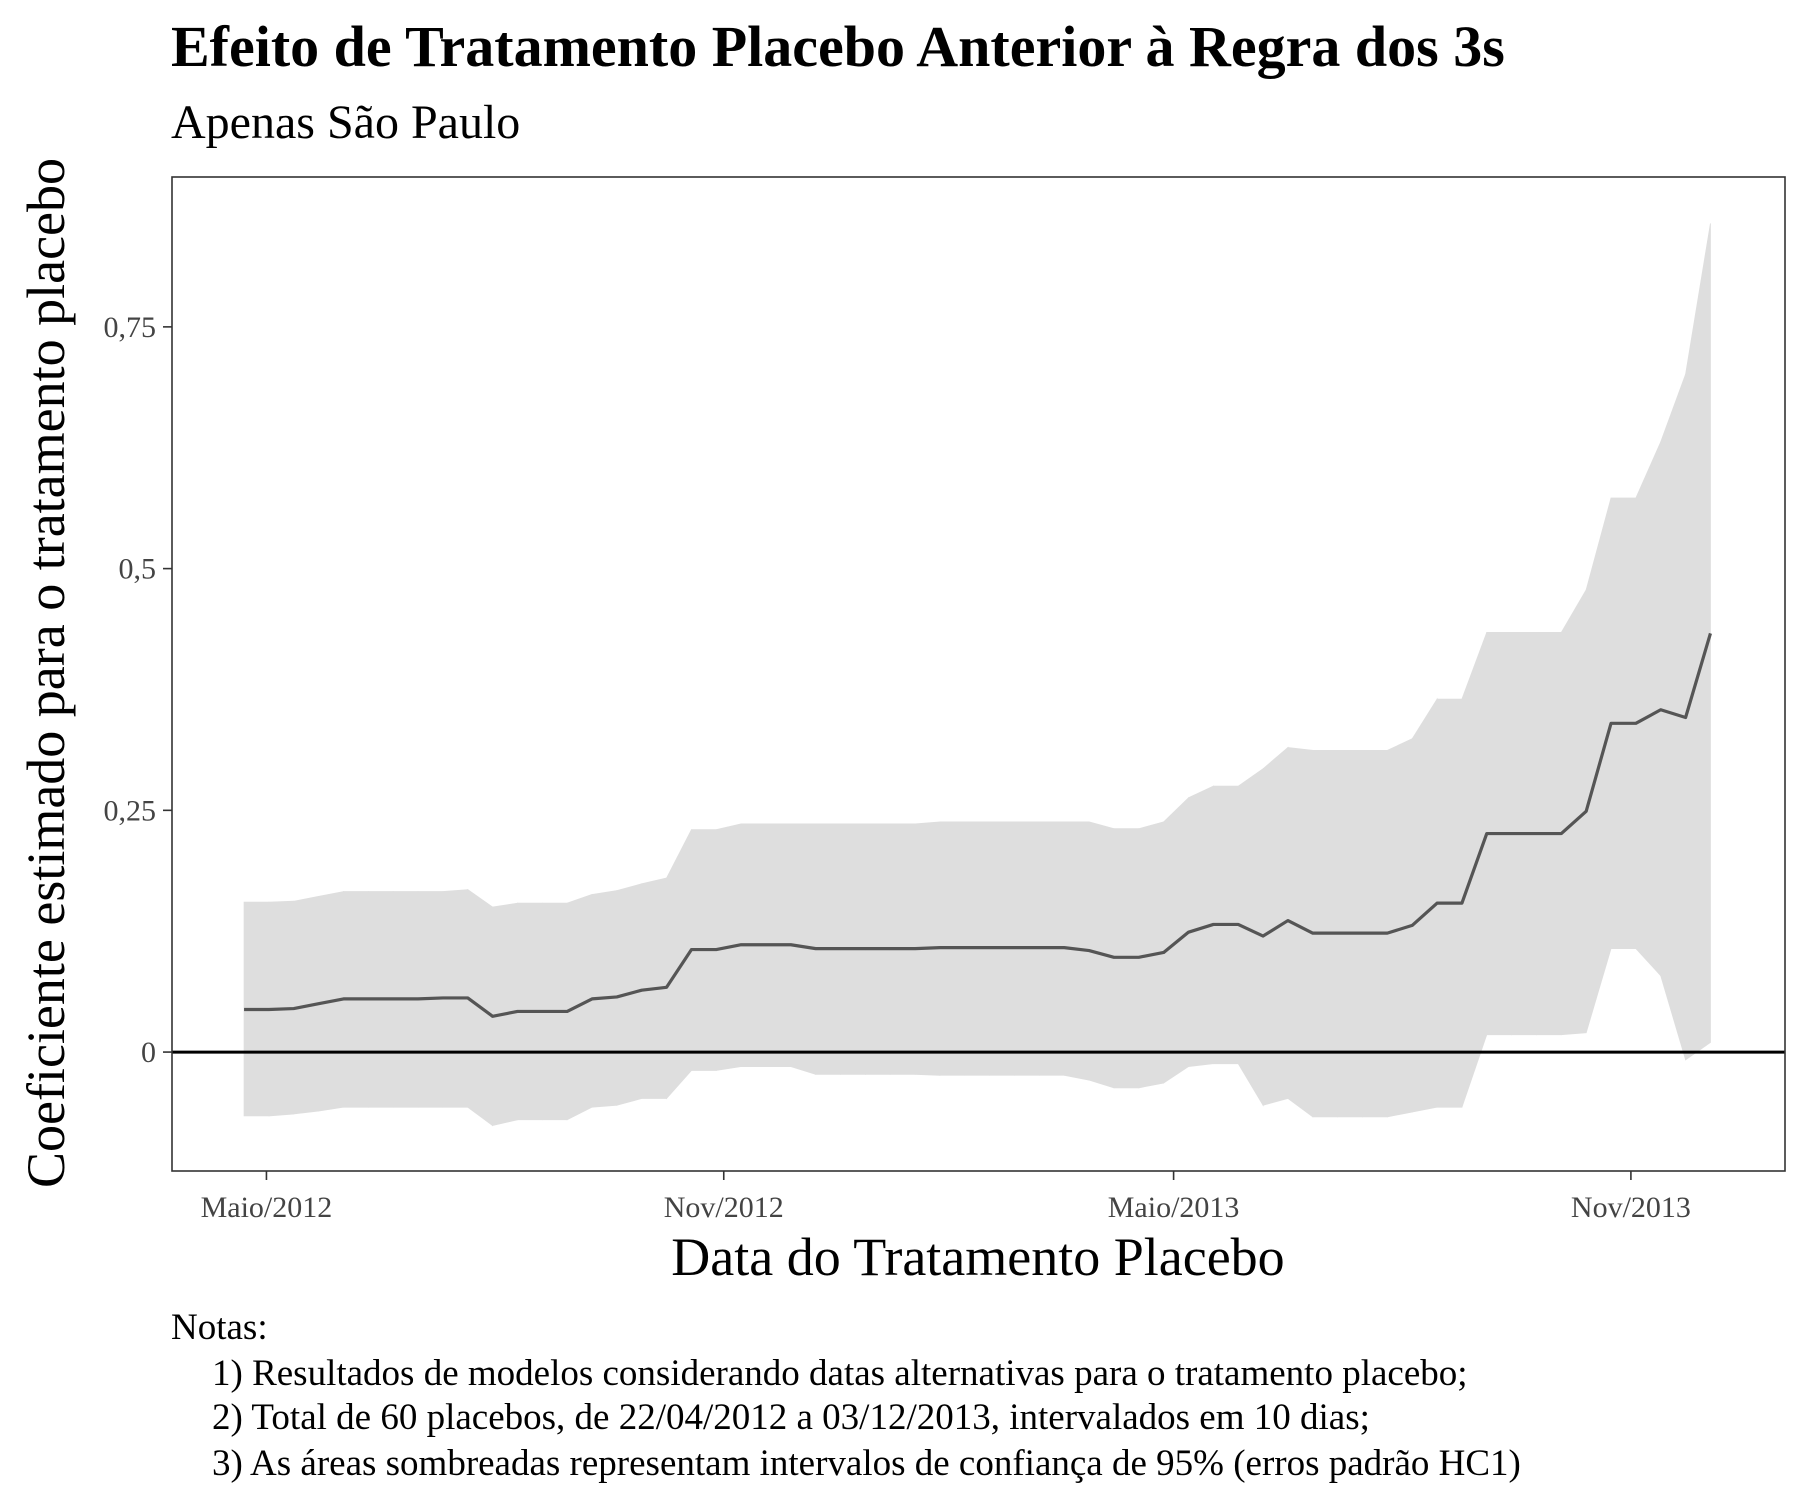 Image resolution: width=1800 pixels, height=1500 pixels. What do you see at coordinates (130, 810) in the screenshot?
I see `y-tick-label: 0,25` at bounding box center [130, 810].